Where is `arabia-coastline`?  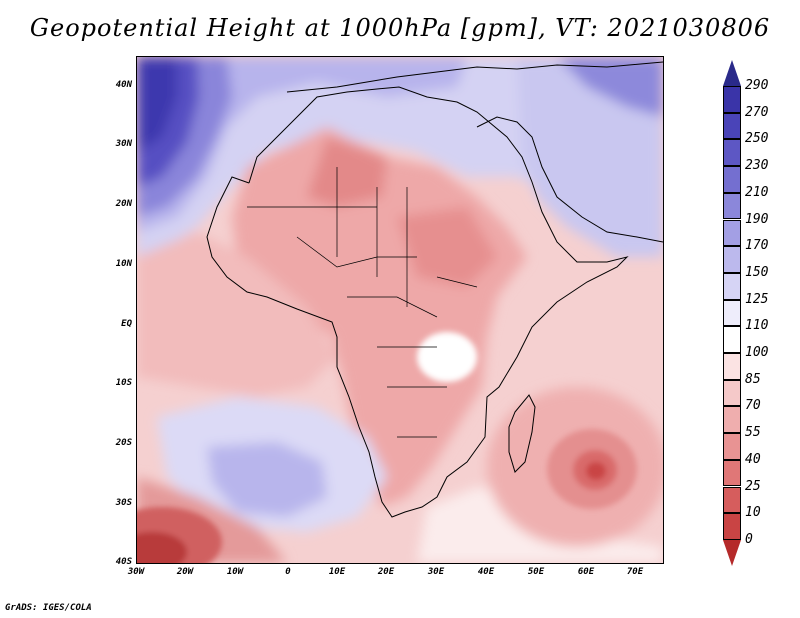 arabia-coastline is located at coordinates (569, 179).